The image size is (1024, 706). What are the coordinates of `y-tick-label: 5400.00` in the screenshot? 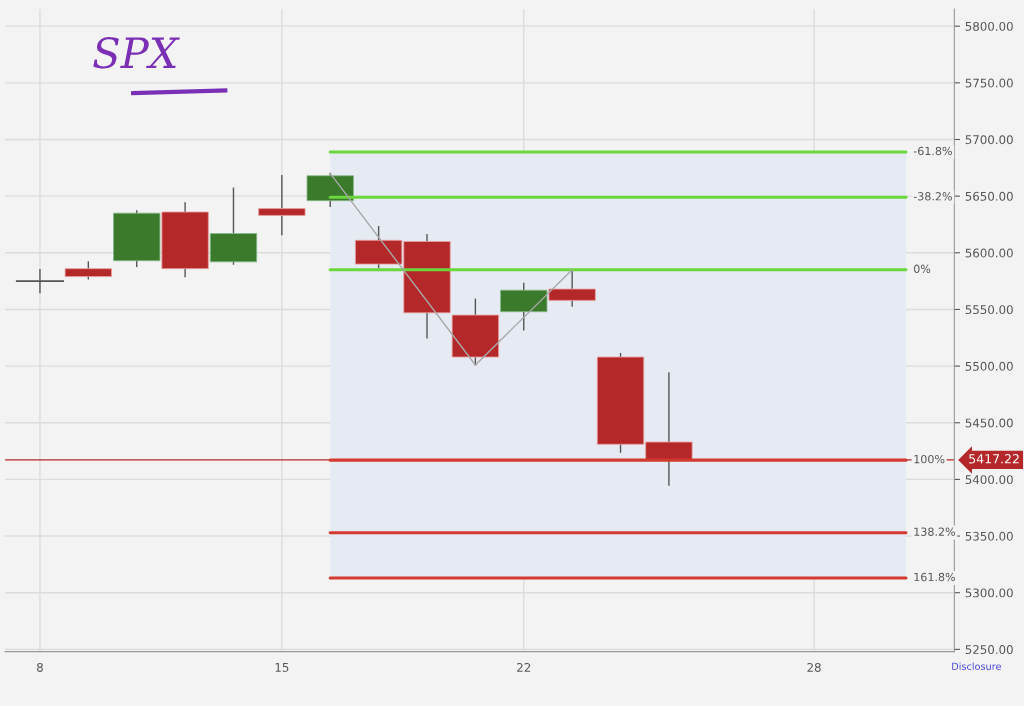 It's located at (989, 480).